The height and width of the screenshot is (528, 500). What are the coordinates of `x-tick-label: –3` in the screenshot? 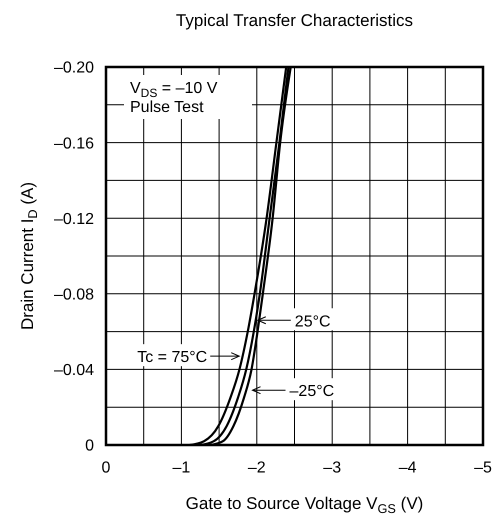 It's located at (332, 467).